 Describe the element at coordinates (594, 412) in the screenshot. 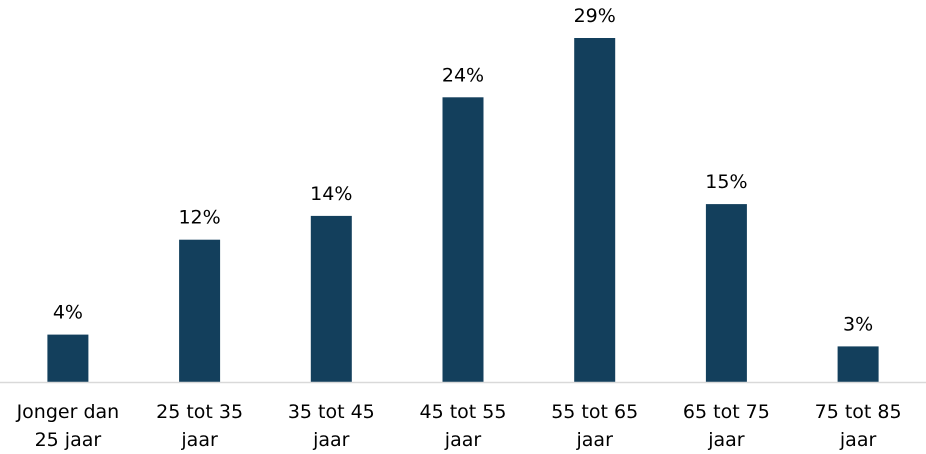

I see `x-tick-label-line: 55 tot 65` at that location.